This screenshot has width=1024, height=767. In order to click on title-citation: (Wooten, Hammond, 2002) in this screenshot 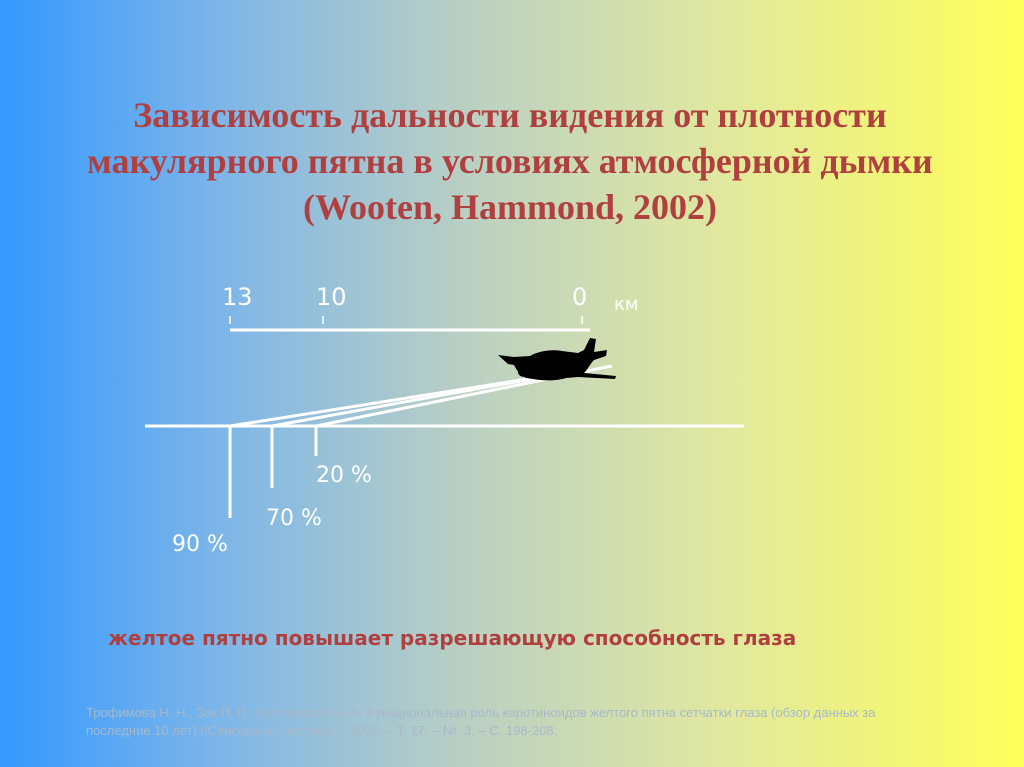, I will do `click(510, 207)`.